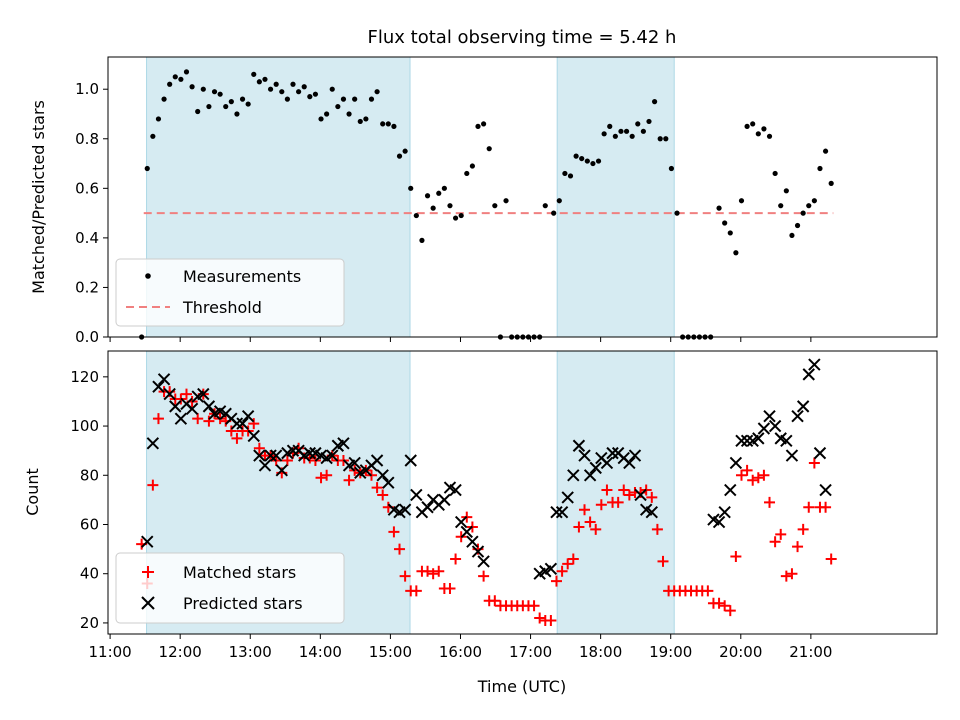  What do you see at coordinates (242, 276) in the screenshot?
I see `legend-measurements-label: Measurements` at bounding box center [242, 276].